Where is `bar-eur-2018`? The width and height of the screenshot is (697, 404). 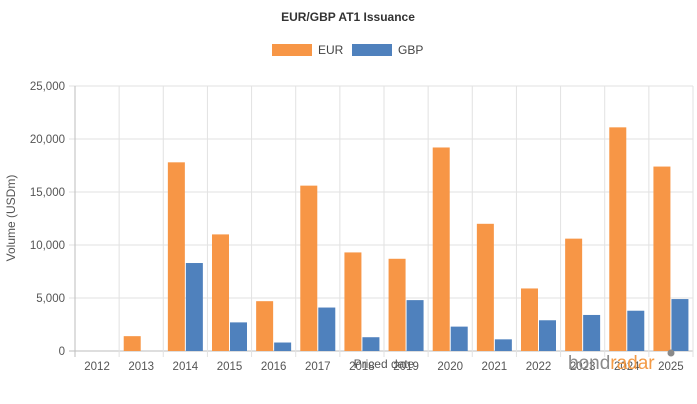
bar-eur-2018 is located at coordinates (353, 301).